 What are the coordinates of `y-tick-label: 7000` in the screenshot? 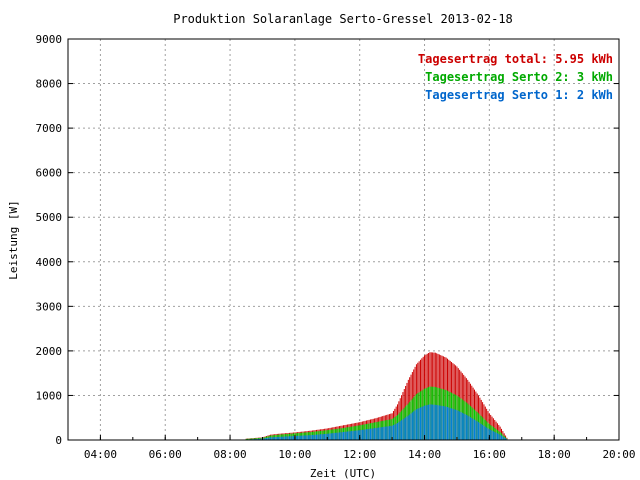 It's located at (49, 128).